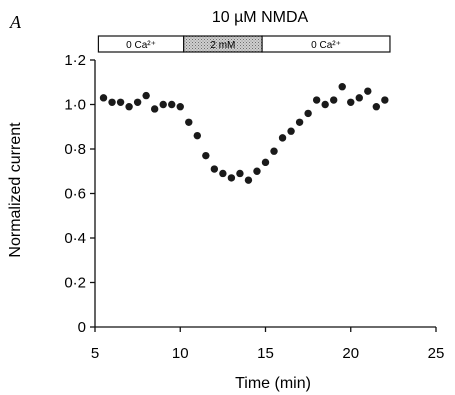 The width and height of the screenshot is (455, 395). What do you see at coordinates (15, 190) in the screenshot?
I see `y-axis-label: Normalized current` at bounding box center [15, 190].